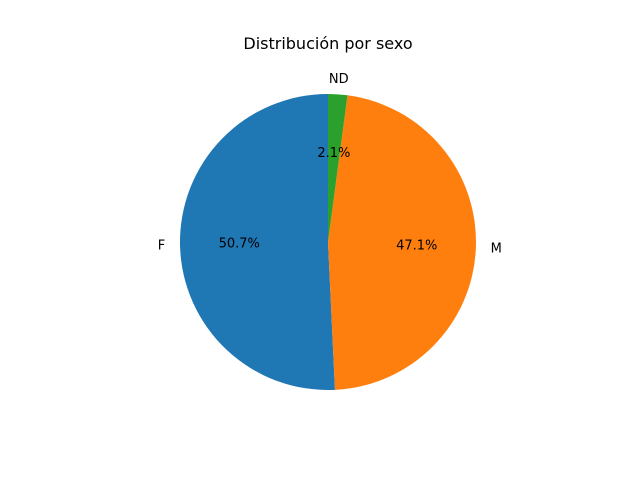 The height and width of the screenshot is (484, 640). Describe the element at coordinates (338, 168) in the screenshot. I see `pie-slice-nd` at that location.